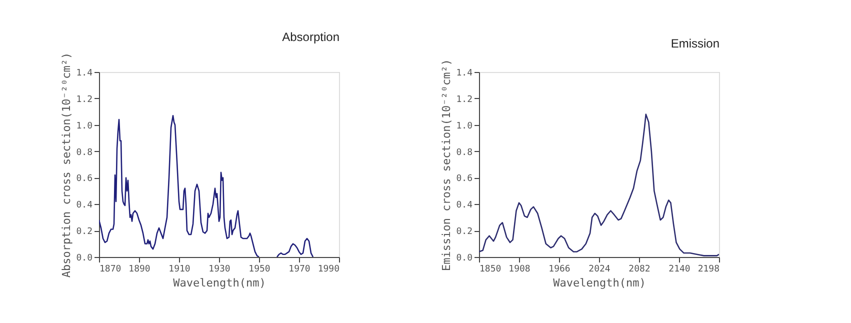 Image resolution: width=851 pixels, height=323 pixels. Describe the element at coordinates (639, 269) in the screenshot. I see `x-tick-label: 2082` at that location.